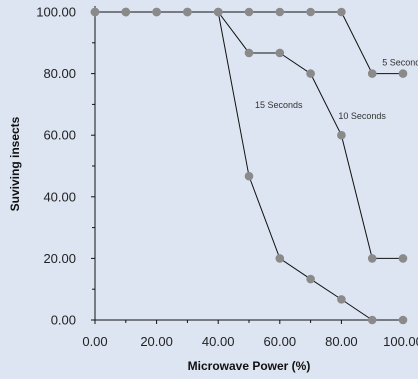 The image size is (418, 379). I want to click on y-tick-label: 20.00, so click(59, 258).